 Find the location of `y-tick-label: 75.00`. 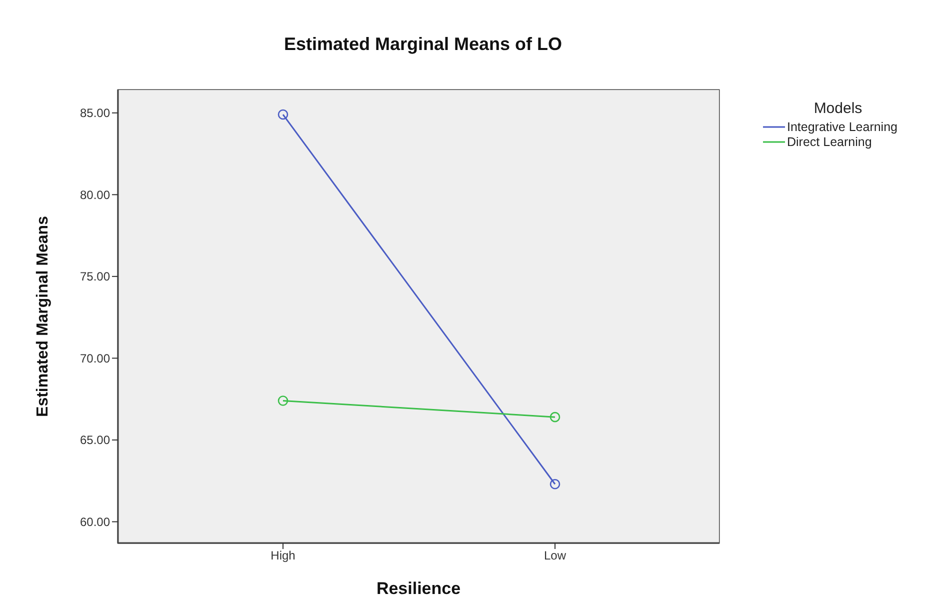

y-tick-label: 75.00 is located at coordinates (95, 277).